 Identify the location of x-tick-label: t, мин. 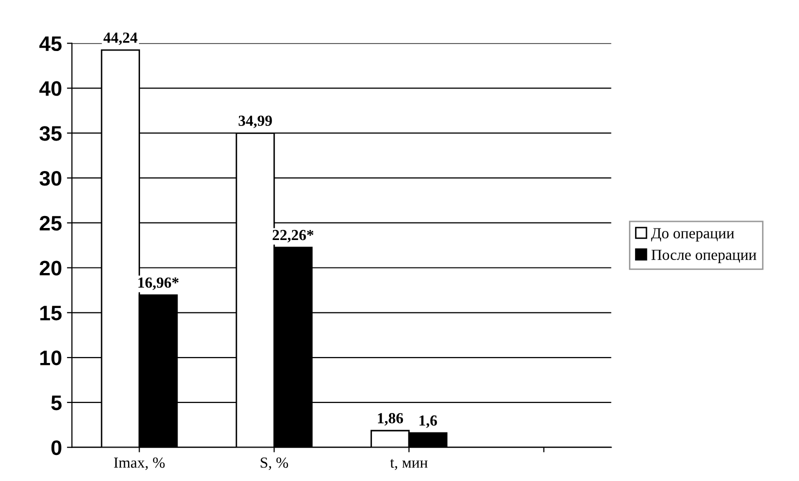
(409, 464).